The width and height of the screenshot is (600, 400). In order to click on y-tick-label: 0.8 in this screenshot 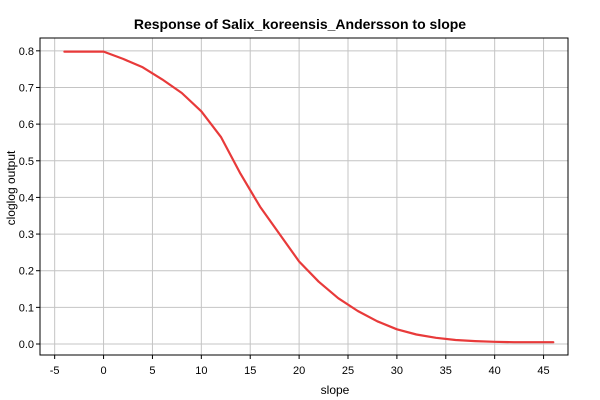, I will do `click(26, 52)`.